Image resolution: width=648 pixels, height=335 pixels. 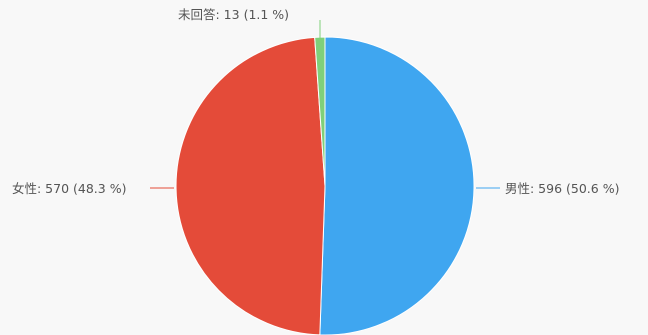 What do you see at coordinates (562, 188) in the screenshot?
I see `slice-label-1: 男性: 596 (50.6 %)` at bounding box center [562, 188].